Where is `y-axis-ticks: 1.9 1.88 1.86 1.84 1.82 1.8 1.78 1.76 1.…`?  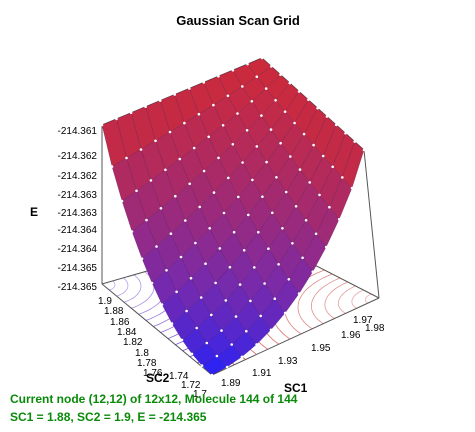 y-axis-ticks: 1.9 1.88 1.86 1.84 1.82 1.8 1.78 1.76 1.… is located at coordinates (152, 348).